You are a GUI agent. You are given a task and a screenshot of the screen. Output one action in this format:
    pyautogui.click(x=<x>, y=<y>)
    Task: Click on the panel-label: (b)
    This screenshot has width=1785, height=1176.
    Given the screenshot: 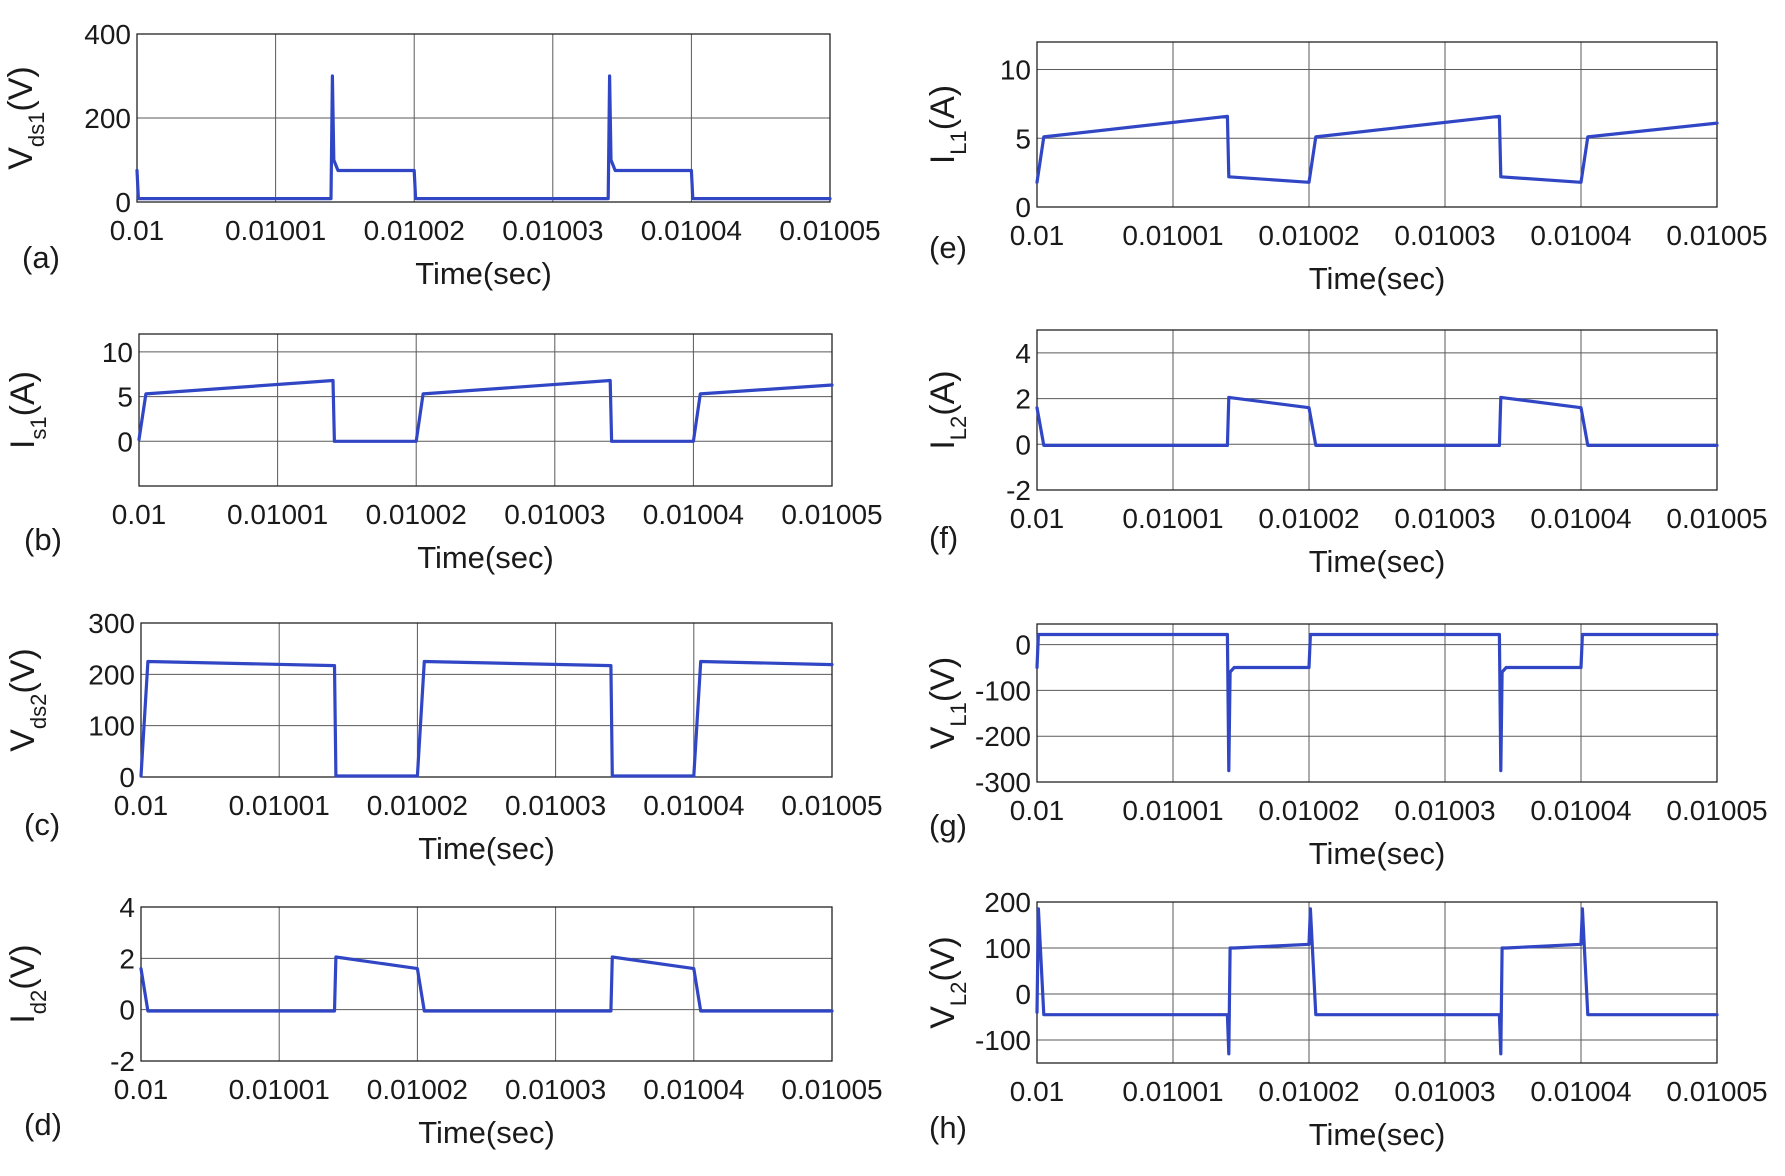 What is the action you would take?
    pyautogui.click(x=43, y=539)
    